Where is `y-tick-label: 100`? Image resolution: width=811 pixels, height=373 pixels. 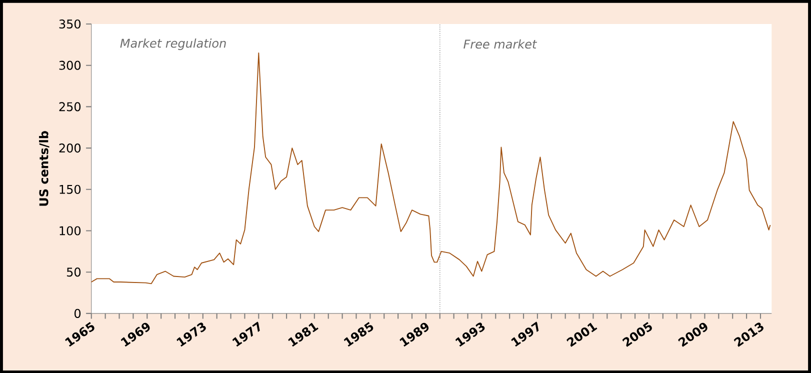 y-tick-label: 100 is located at coordinates (70, 231).